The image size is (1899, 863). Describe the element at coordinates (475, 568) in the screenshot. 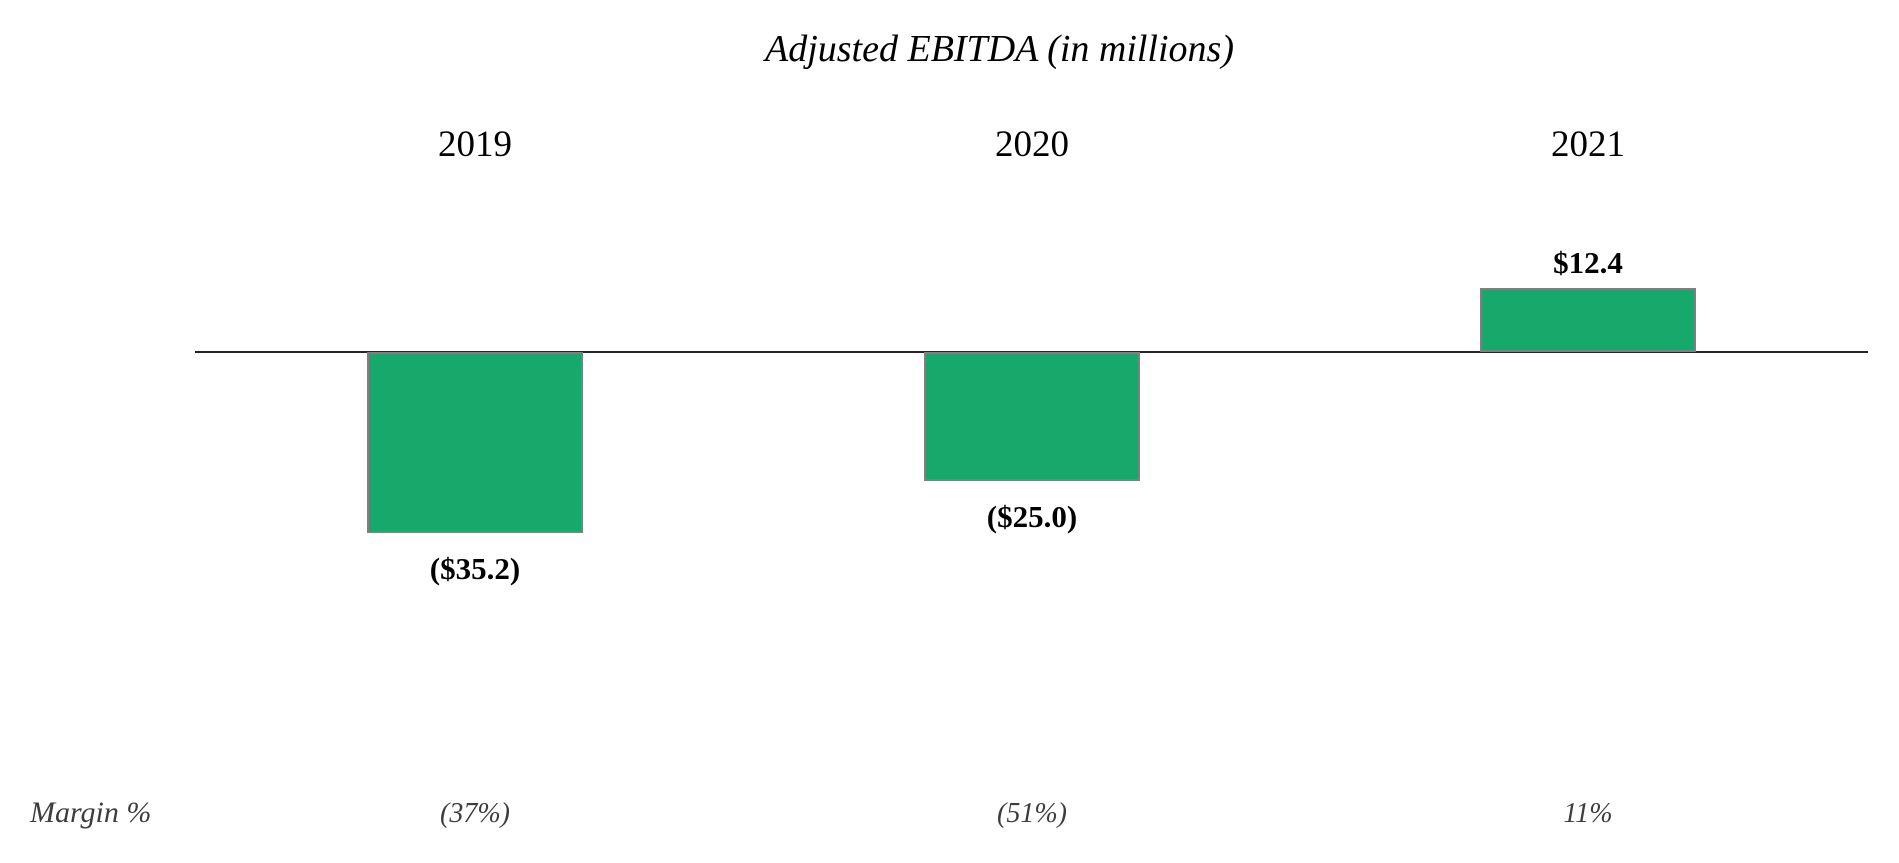

I see `value-label-2019: ($35.2)` at that location.